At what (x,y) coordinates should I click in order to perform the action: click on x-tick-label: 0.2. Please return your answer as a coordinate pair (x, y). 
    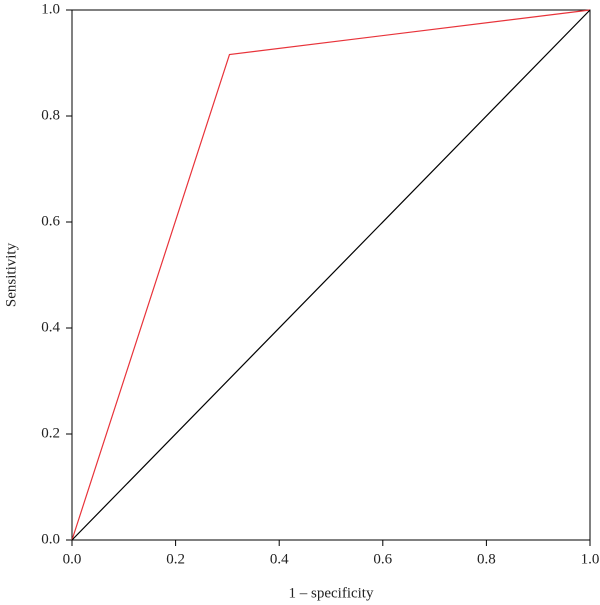
    Looking at the image, I should click on (175, 559).